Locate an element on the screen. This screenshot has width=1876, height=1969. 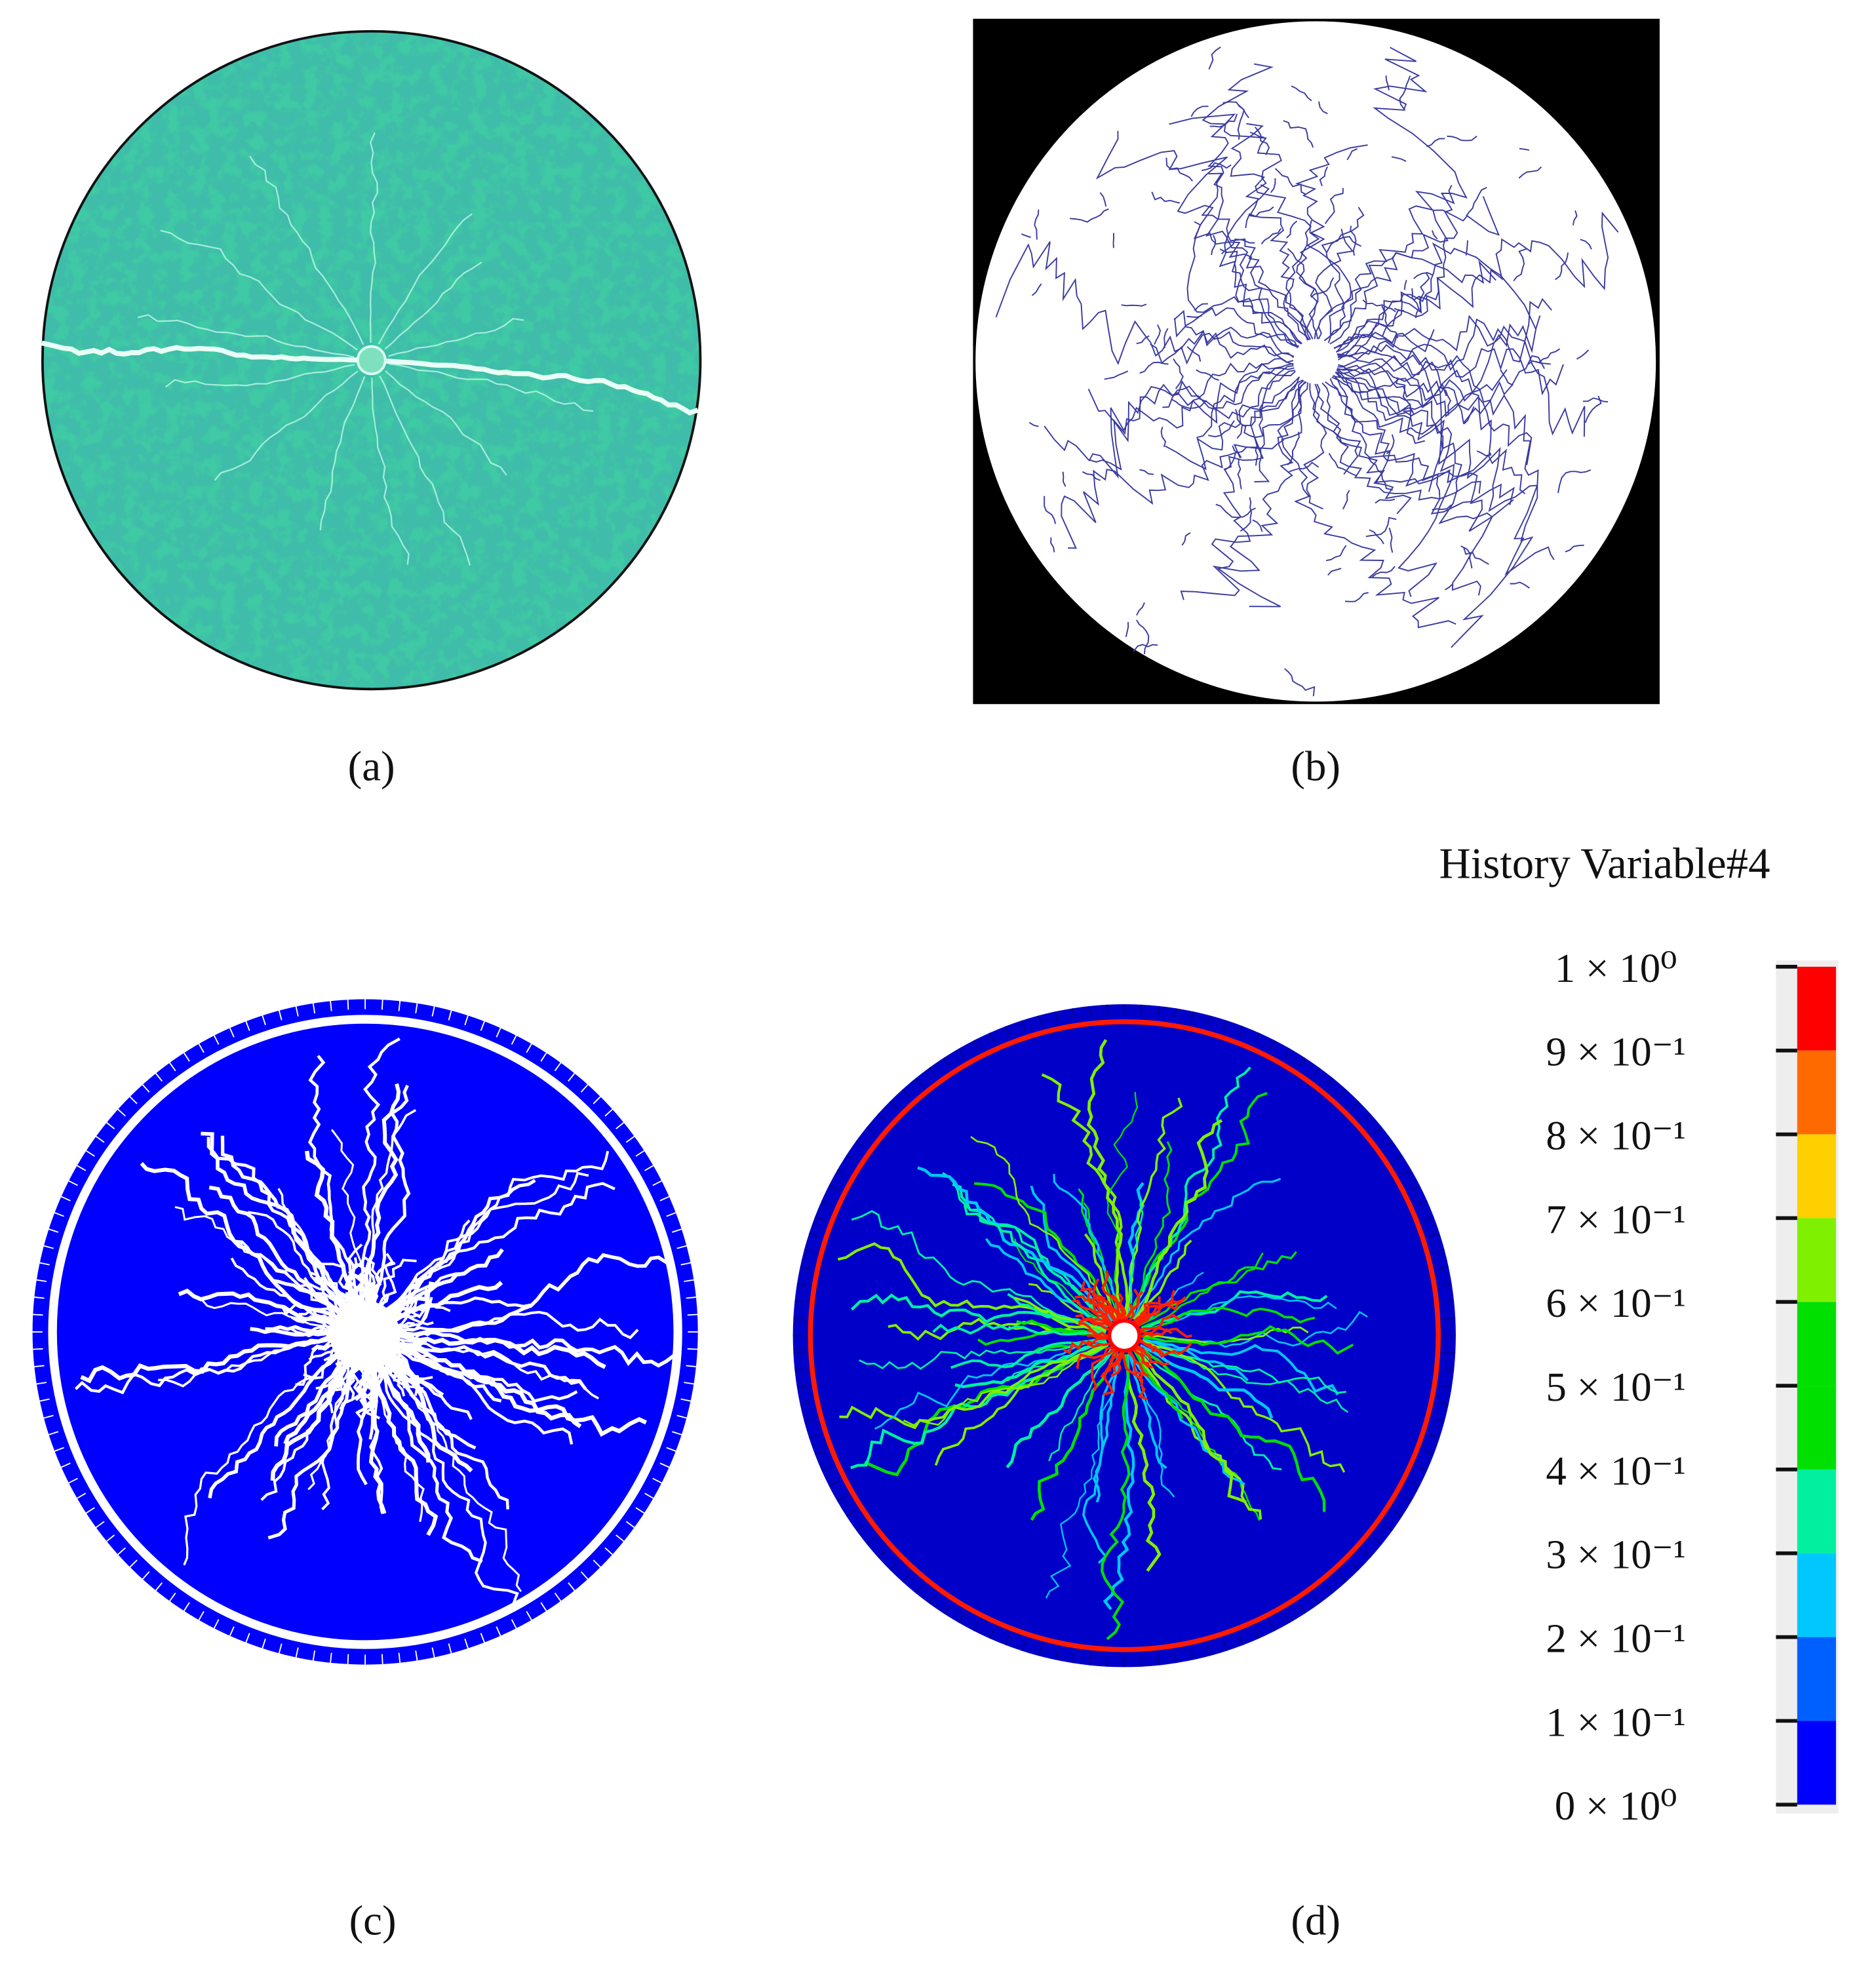
panel-label: (d) is located at coordinates (1315, 1921).